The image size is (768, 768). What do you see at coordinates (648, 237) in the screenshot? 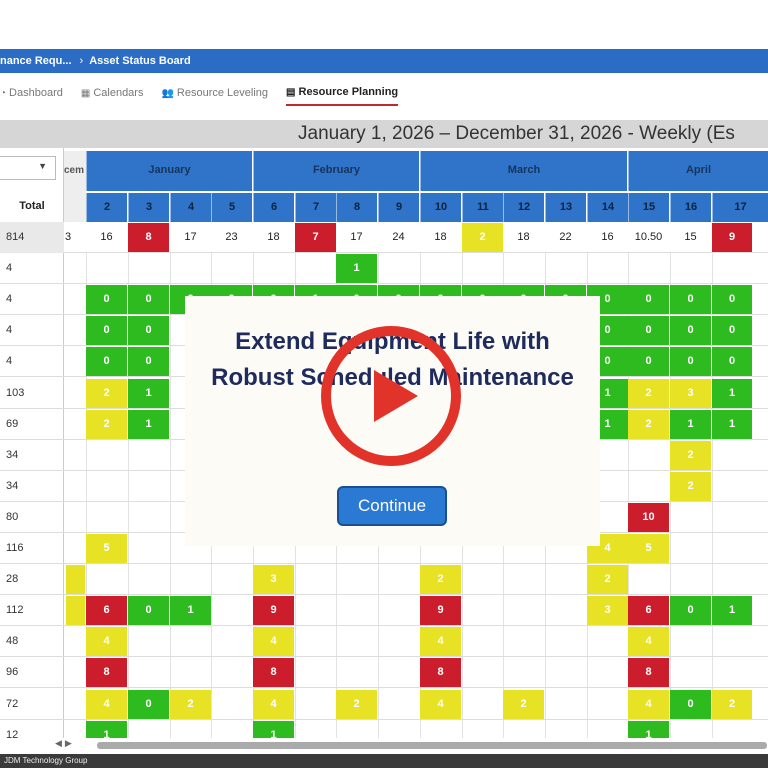
I see `schedule-cell: 10.50` at bounding box center [648, 237].